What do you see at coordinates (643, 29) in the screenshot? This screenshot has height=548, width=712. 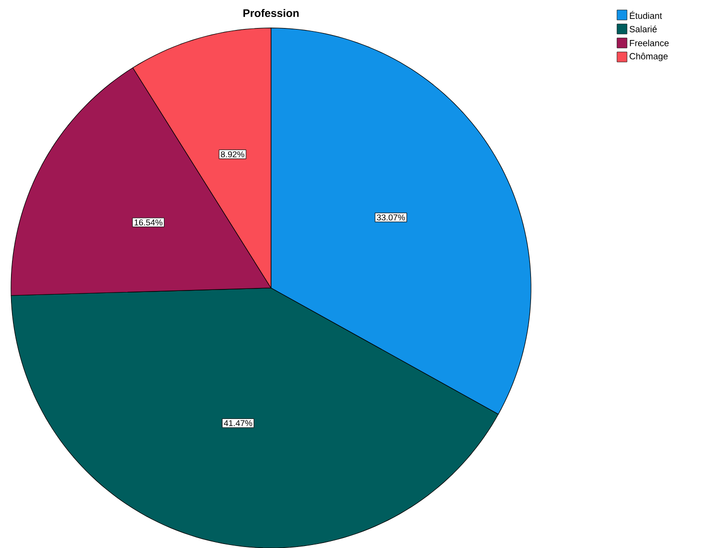 I see `legend-label: Salarié` at bounding box center [643, 29].